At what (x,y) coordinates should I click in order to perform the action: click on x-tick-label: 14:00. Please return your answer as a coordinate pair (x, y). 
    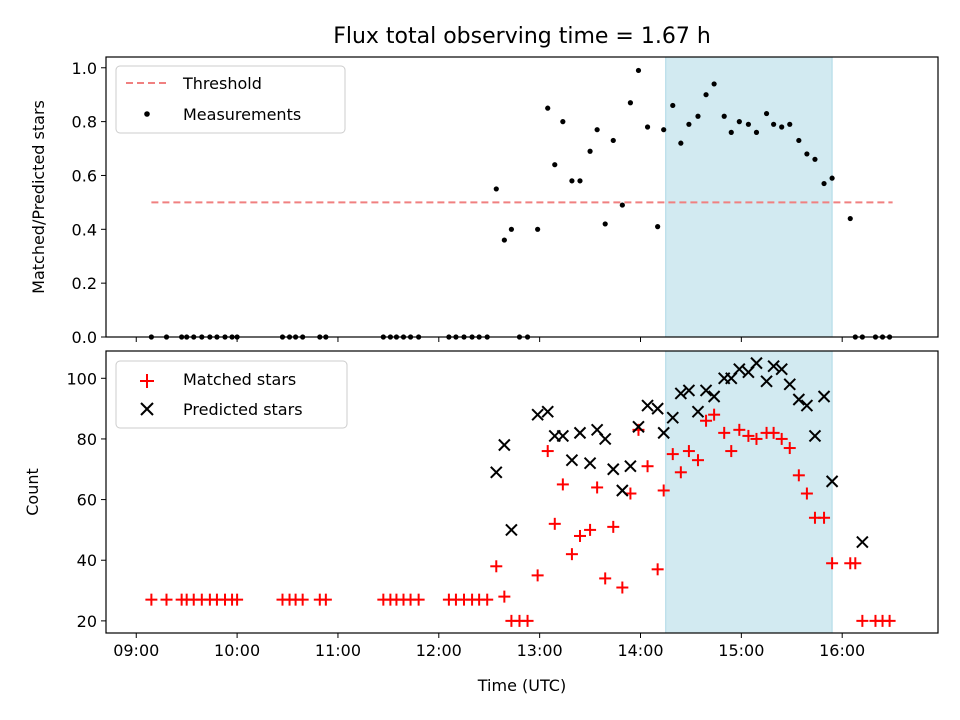
    Looking at the image, I should click on (640, 650).